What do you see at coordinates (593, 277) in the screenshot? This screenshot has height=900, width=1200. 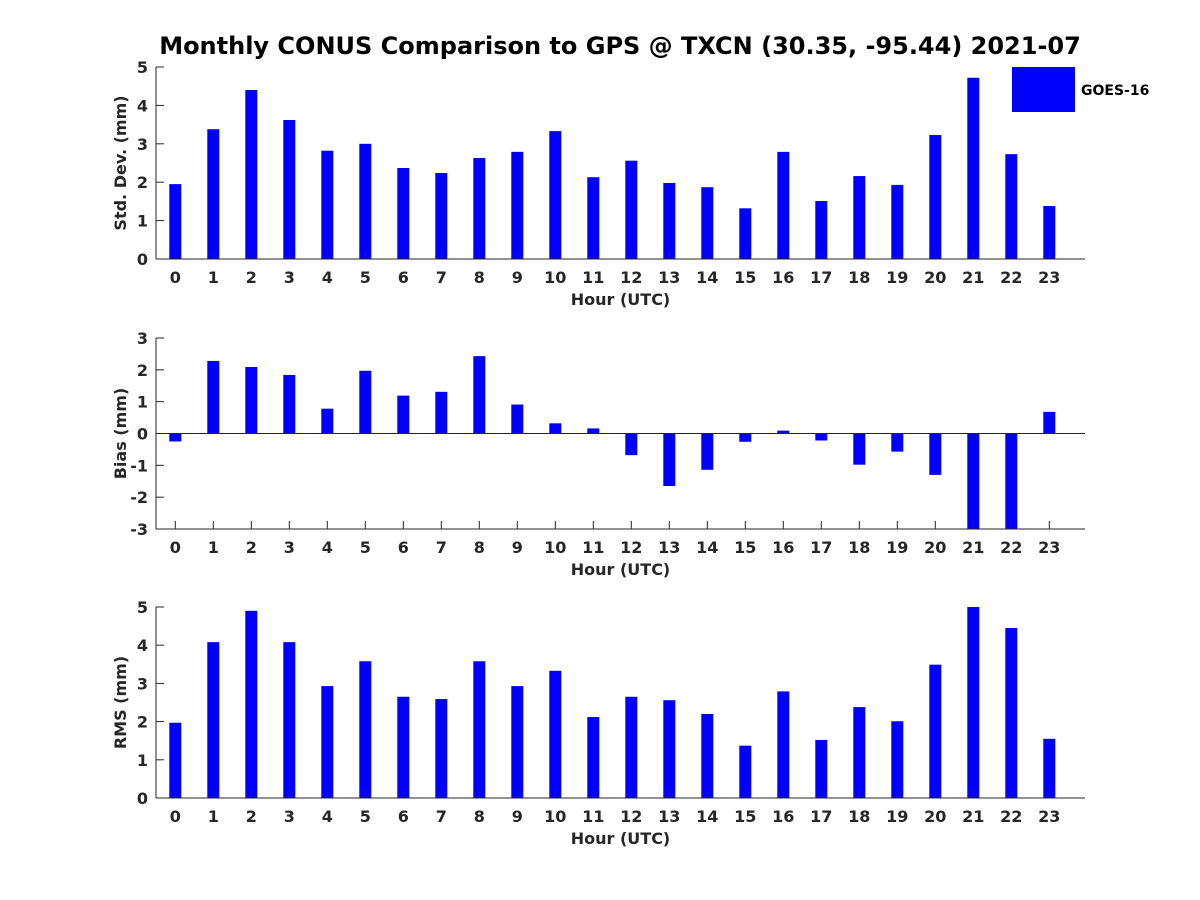 I see `x-tick-label-std-11: 11` at bounding box center [593, 277].